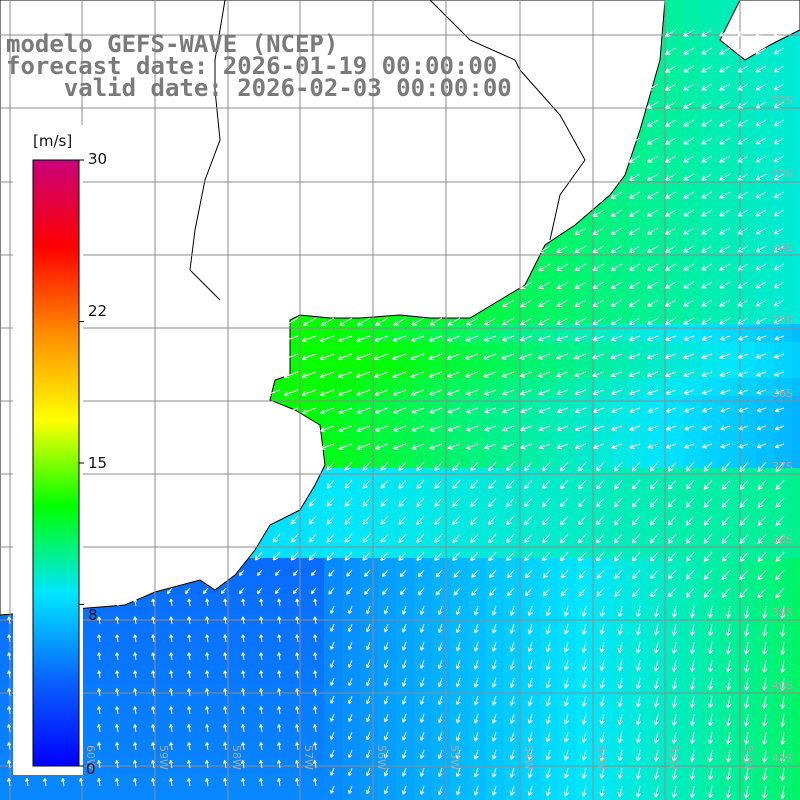  I want to click on longitude-label: 56W, so click(381, 757).